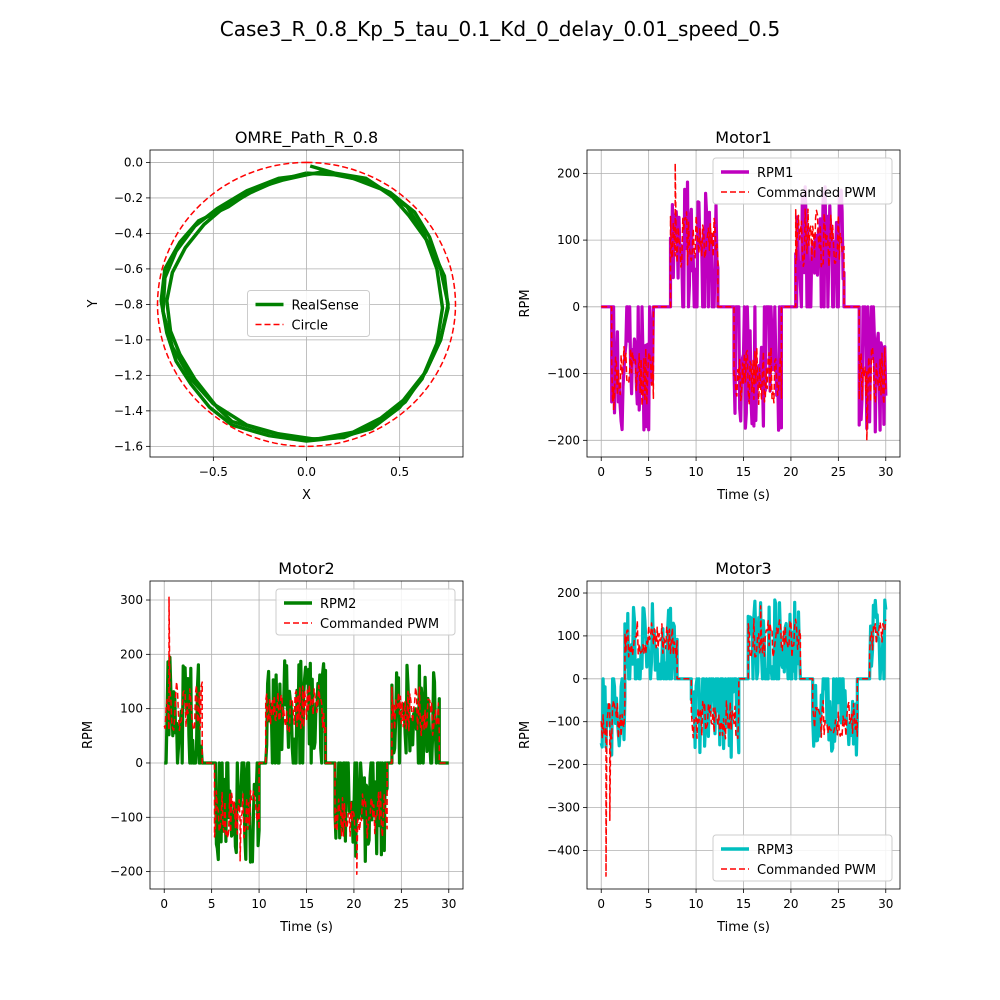 This screenshot has width=1000, height=1000. Describe the element at coordinates (379, 624) in the screenshot. I see `motor2-legend-label: Commanded PWM` at that location.